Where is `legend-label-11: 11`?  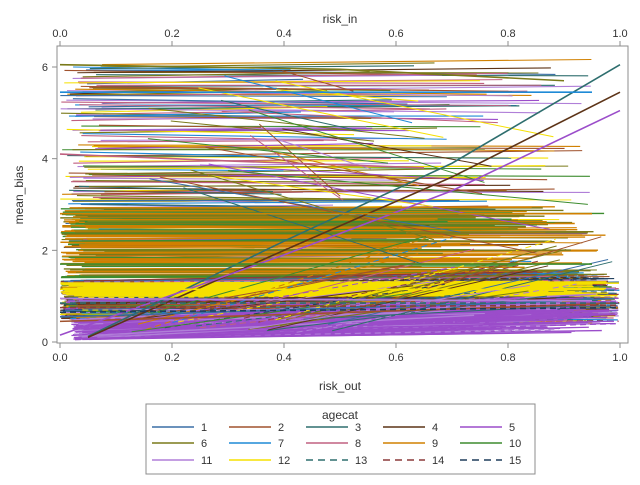
legend-label-11: 11 is located at coordinates (206, 461).